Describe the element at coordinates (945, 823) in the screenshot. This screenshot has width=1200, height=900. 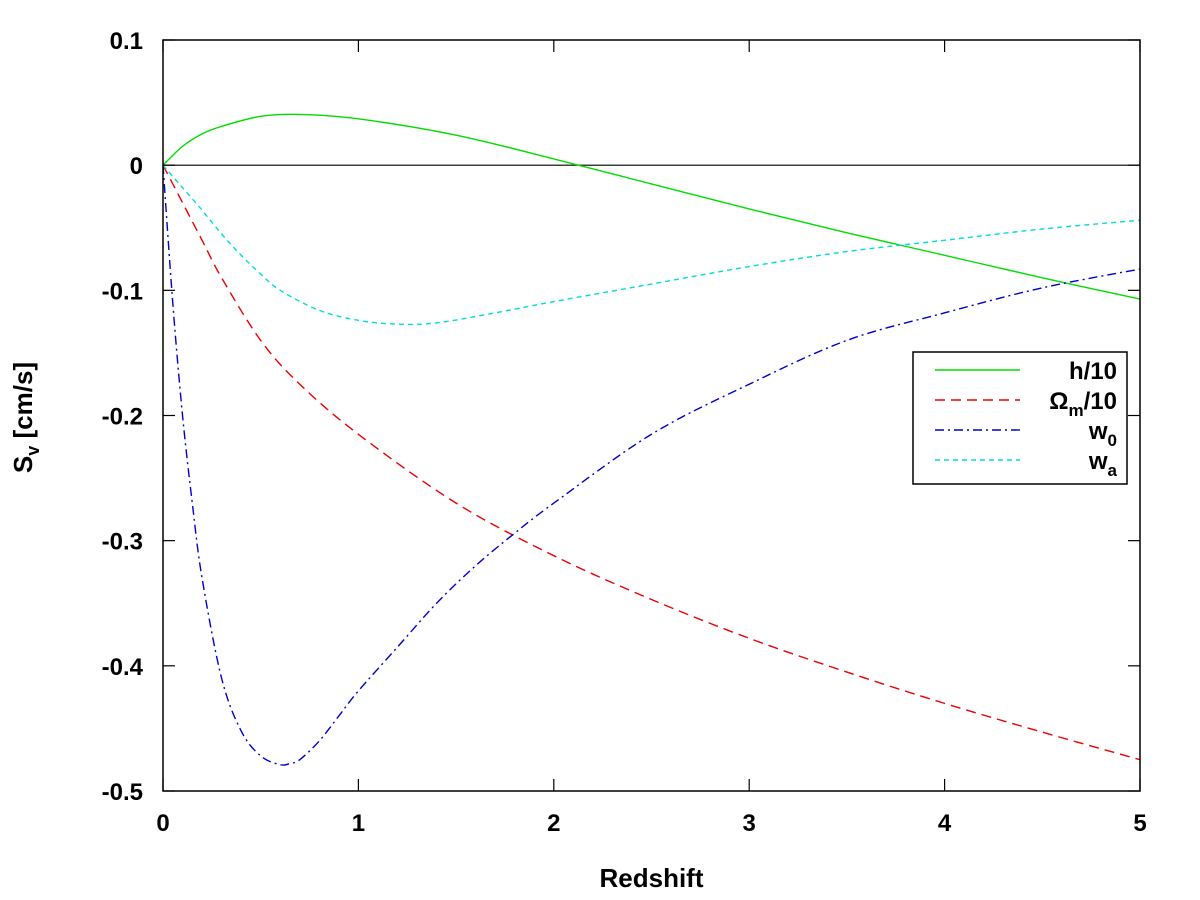
I see `x-tick-label: 4` at that location.